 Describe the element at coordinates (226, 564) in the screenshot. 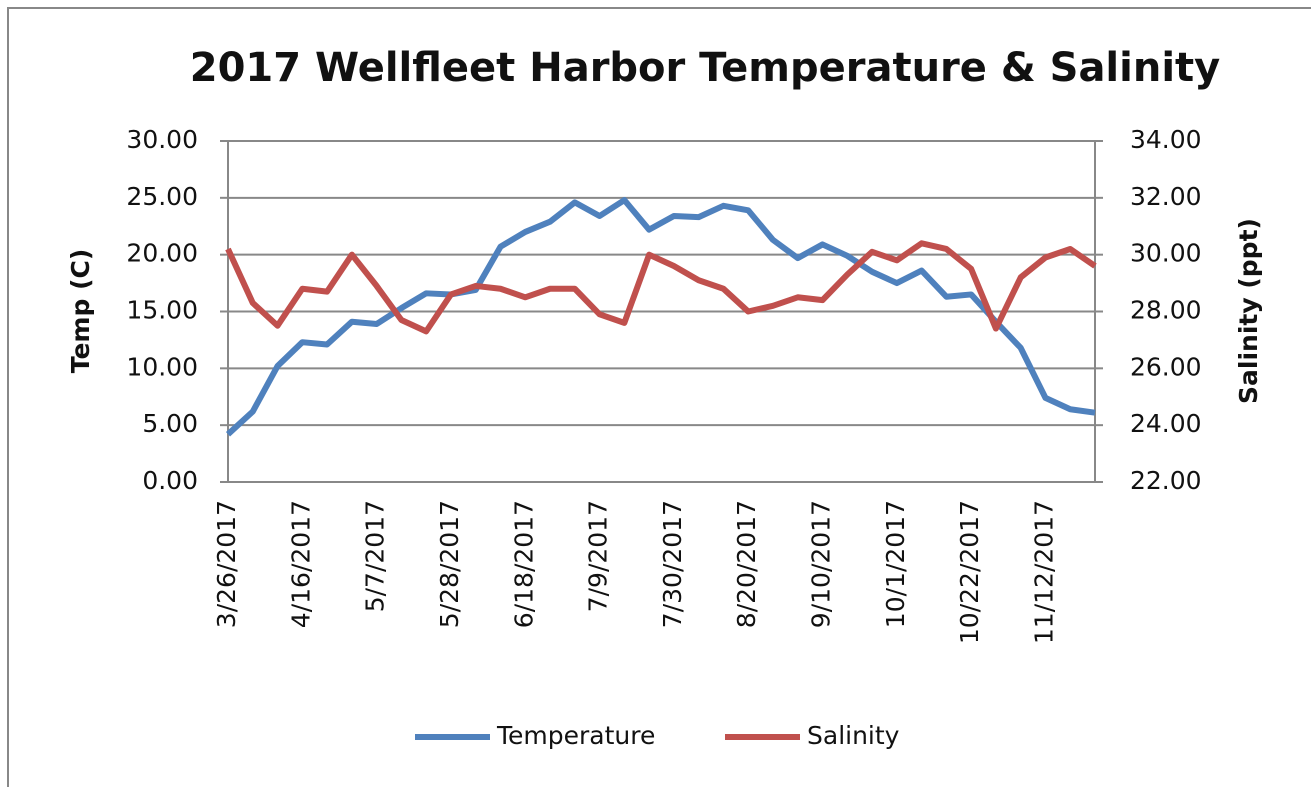

I see `x-tick-label: 3/26/2017` at that location.